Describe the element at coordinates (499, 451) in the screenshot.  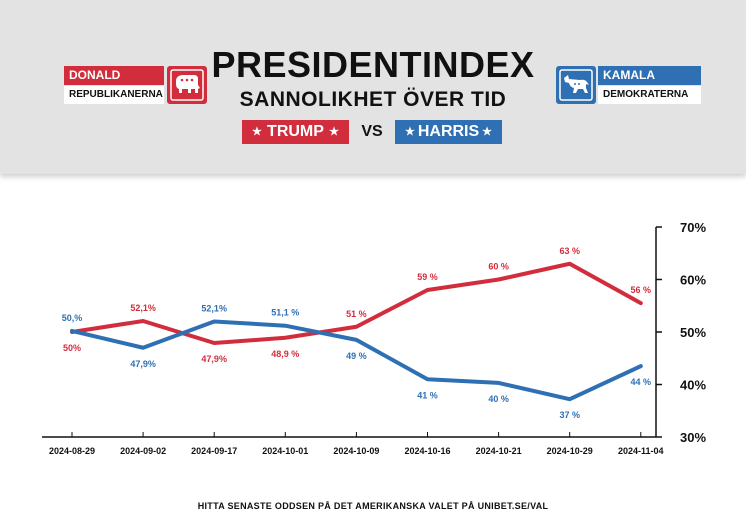
I see `x-tick-label: 2024-10-21` at that location.